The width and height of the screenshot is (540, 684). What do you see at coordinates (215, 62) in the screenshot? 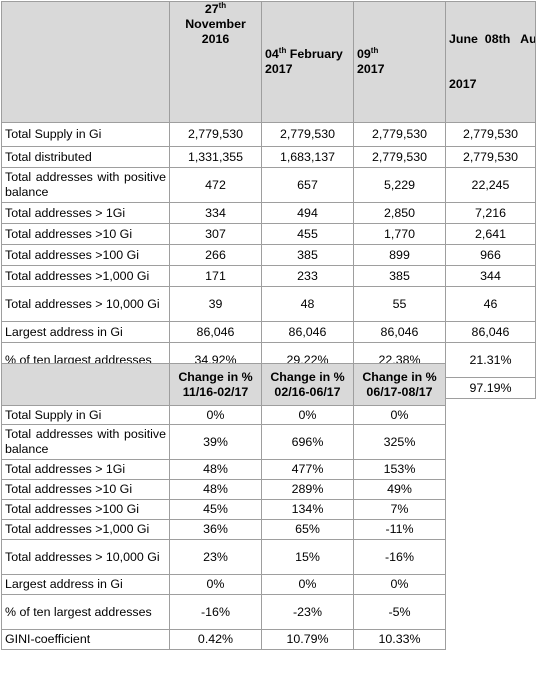
I see `header-nov-2016: 27th November 2016` at bounding box center [215, 62].